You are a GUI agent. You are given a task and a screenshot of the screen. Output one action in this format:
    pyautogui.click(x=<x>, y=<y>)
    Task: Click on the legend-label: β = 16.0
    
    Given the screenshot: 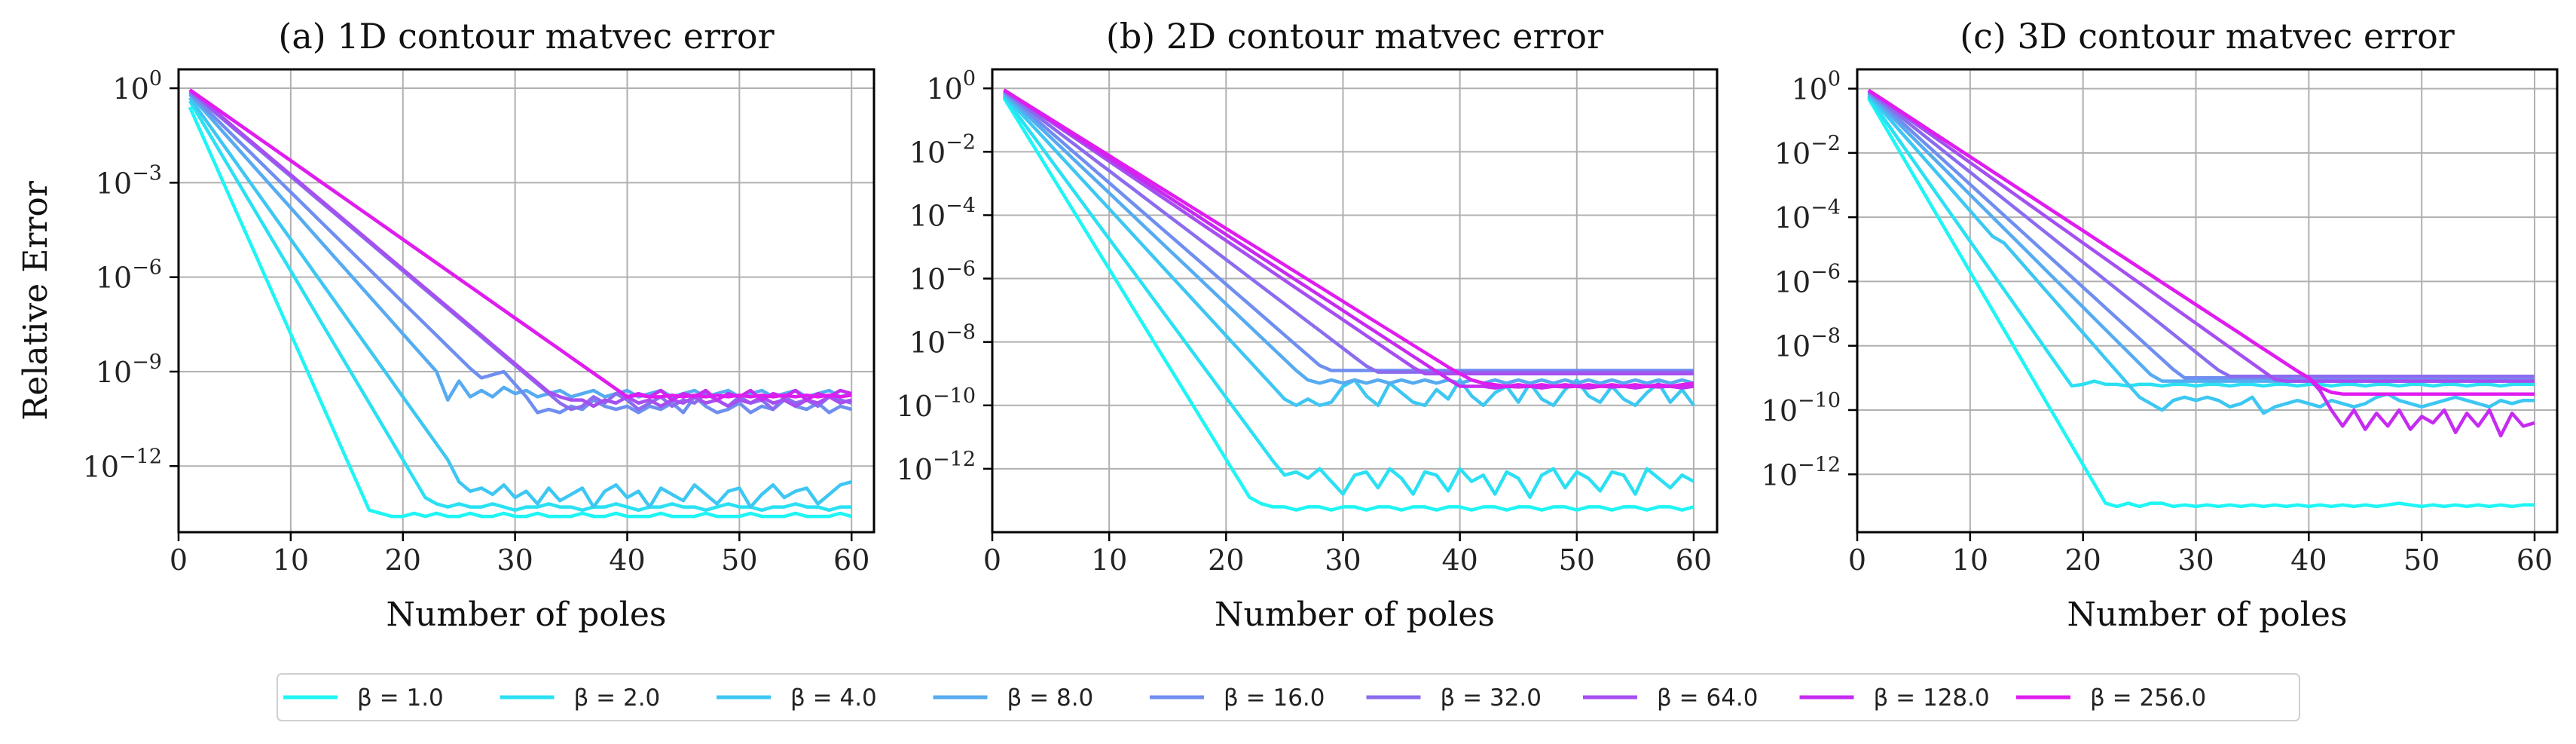 What is the action you would take?
    pyautogui.click(x=1274, y=698)
    